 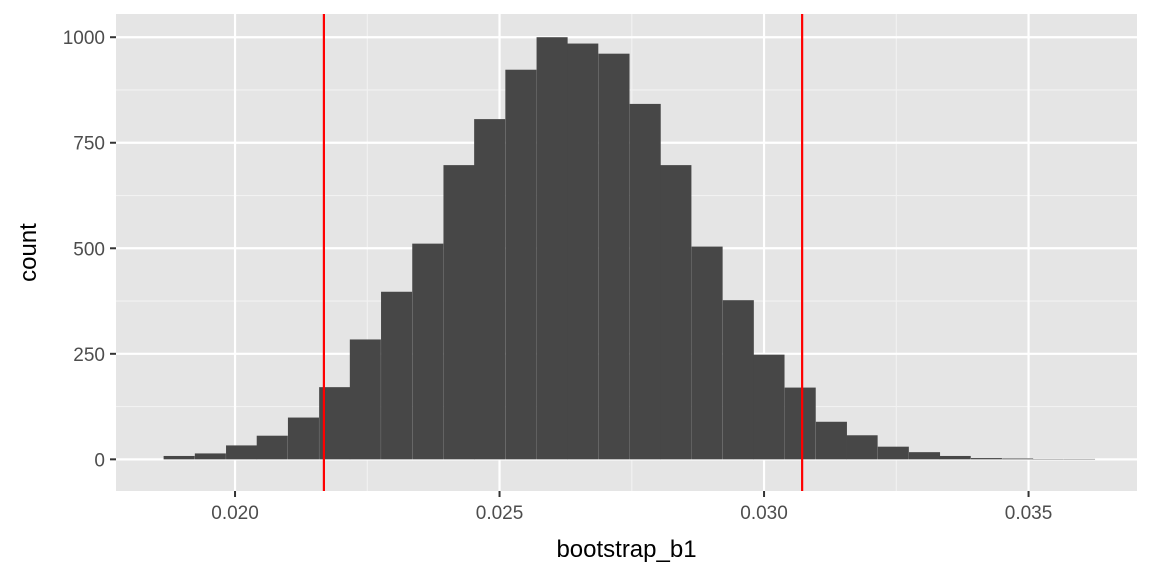 I want to click on y-tick-label: 0, so click(x=99, y=460).